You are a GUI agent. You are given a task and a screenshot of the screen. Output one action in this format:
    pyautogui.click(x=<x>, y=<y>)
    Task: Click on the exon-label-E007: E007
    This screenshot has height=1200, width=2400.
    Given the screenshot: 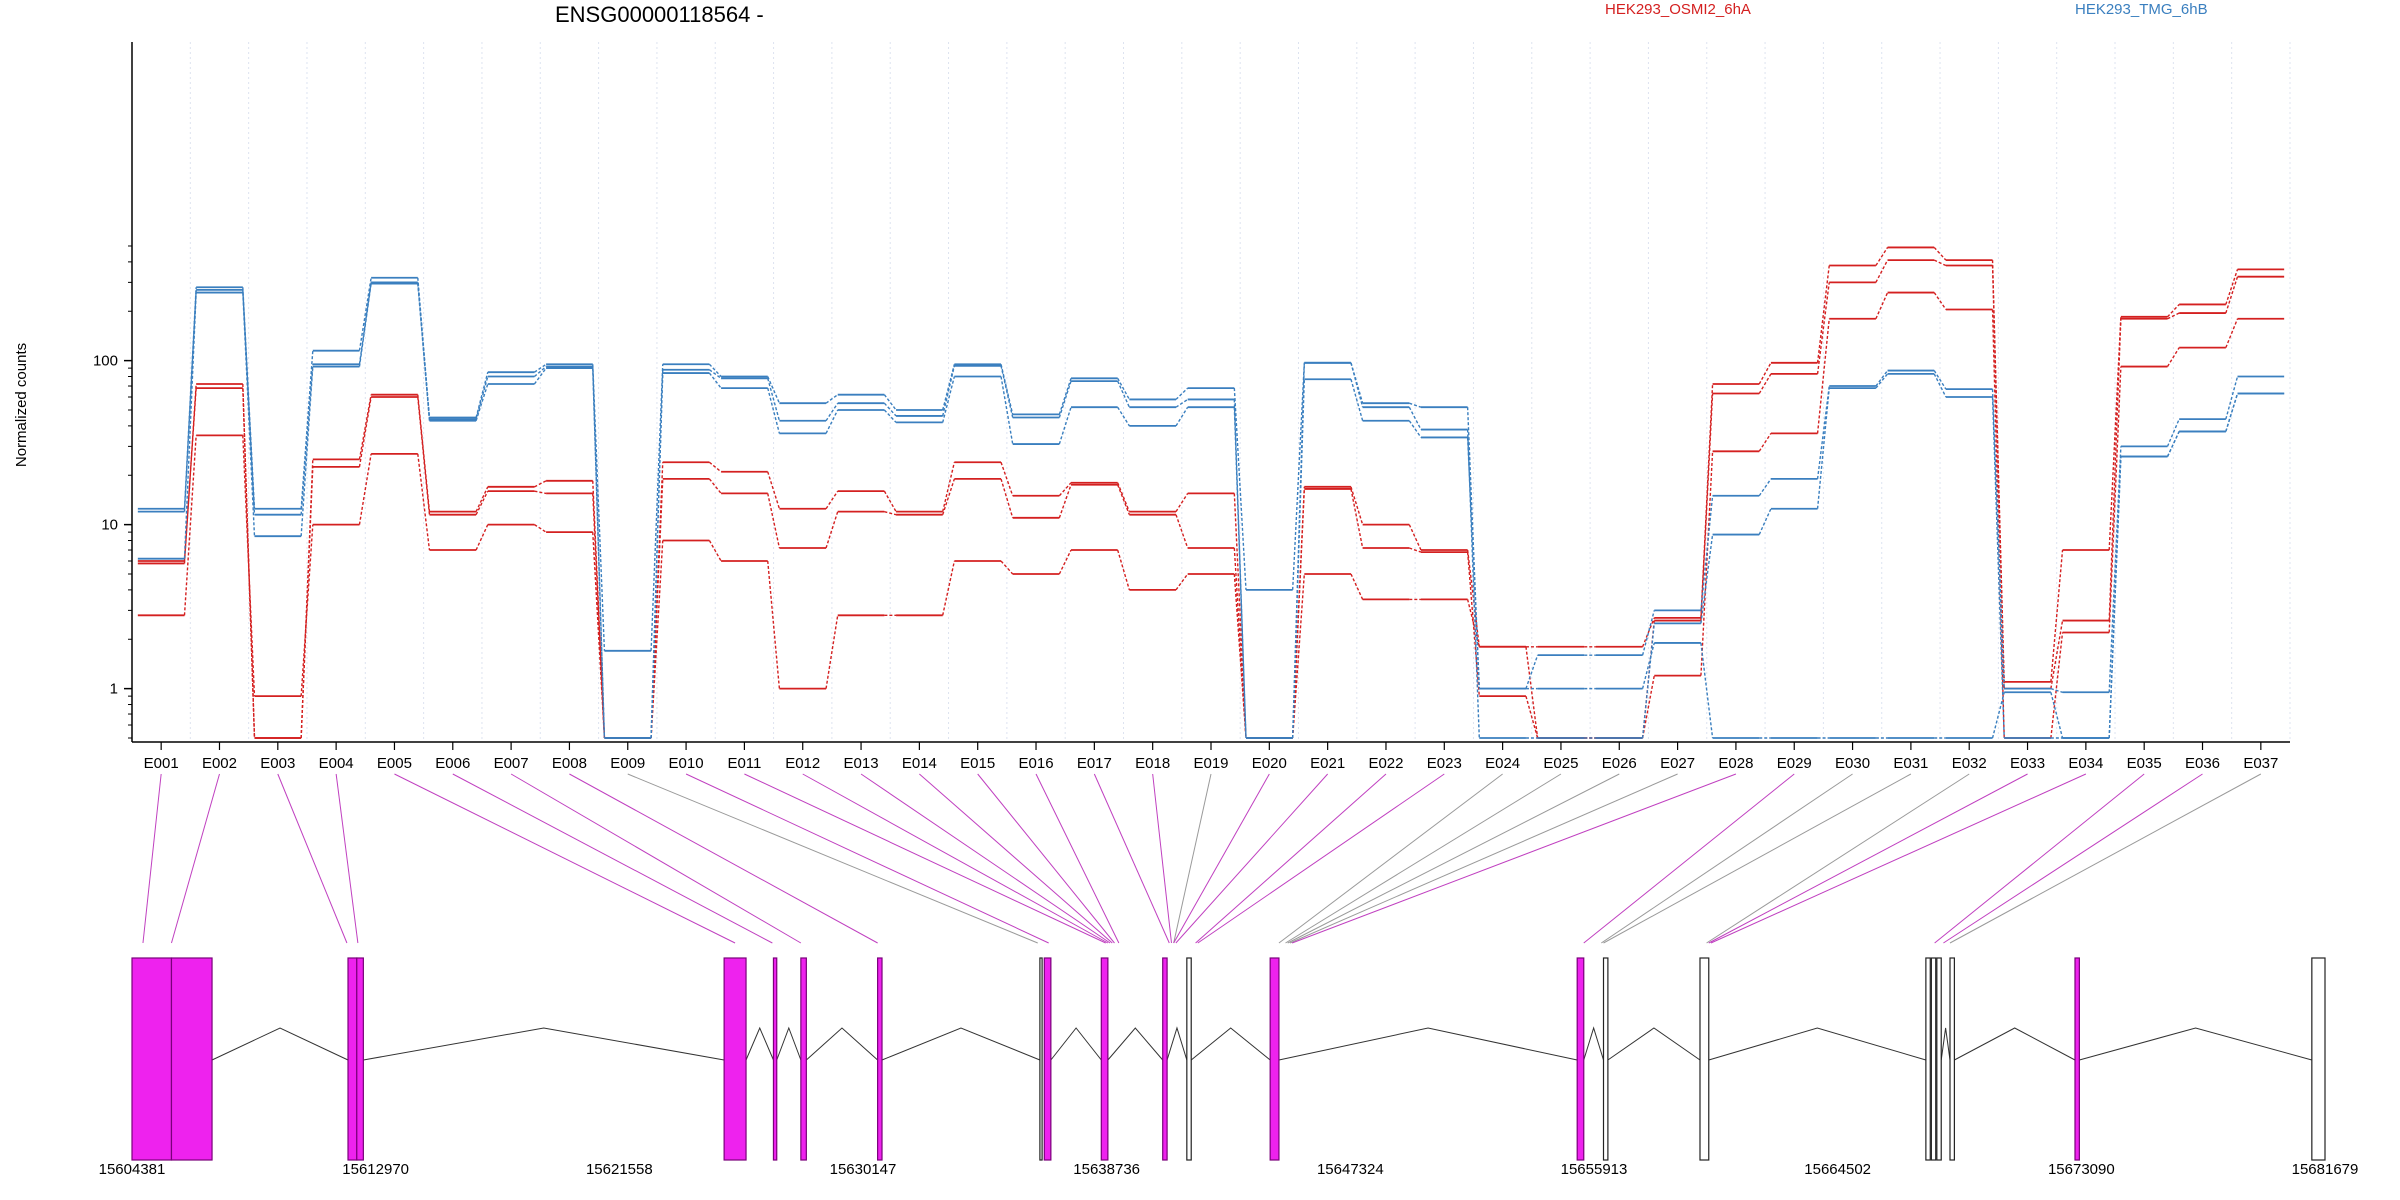 What is the action you would take?
    pyautogui.click(x=511, y=763)
    